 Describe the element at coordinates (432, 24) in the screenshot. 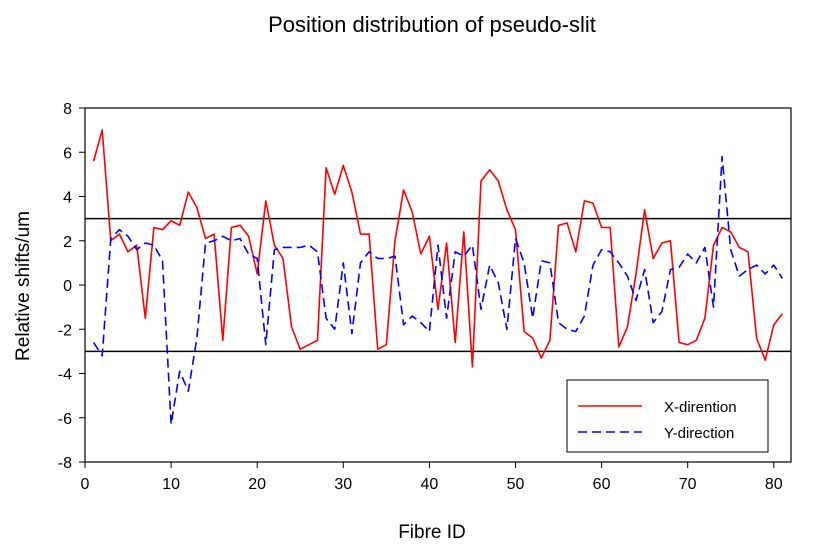

I see `chart-title: Position distribution of pseudo-slit` at that location.